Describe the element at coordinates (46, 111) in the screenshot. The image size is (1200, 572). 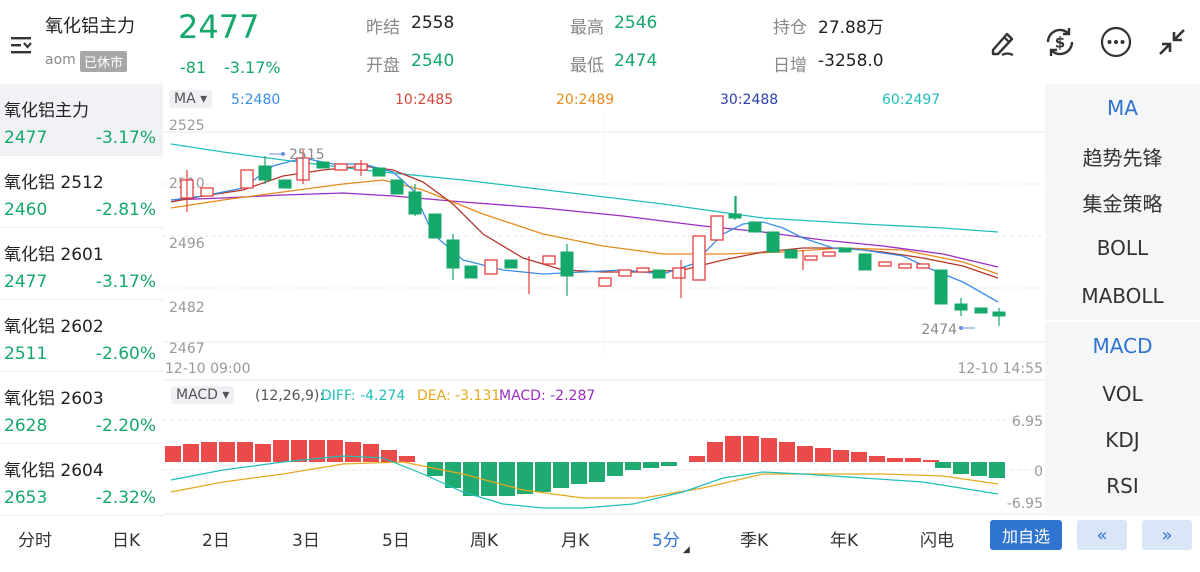
I see `contract-item-name: 氧化铝主力` at that location.